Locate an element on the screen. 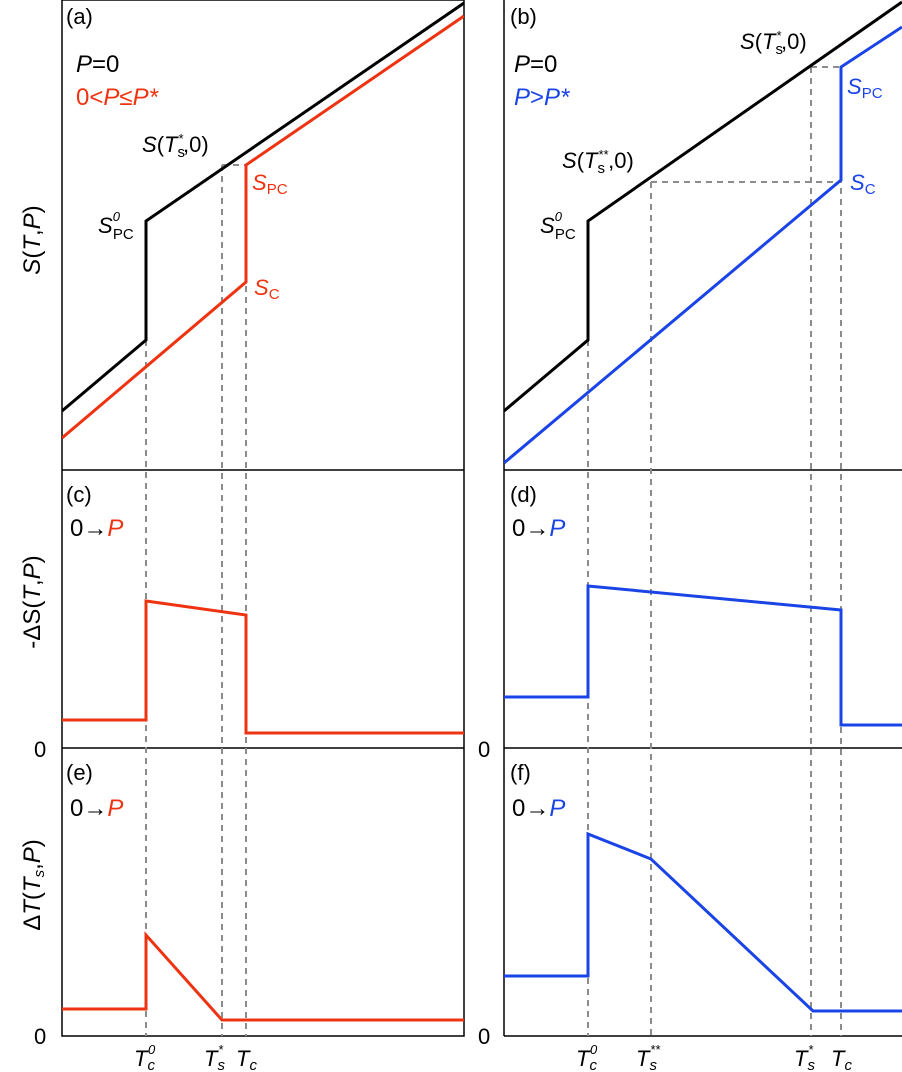 The width and height of the screenshot is (902, 1072). xtick-ts-star-left: Ts* is located at coordinates (214, 1057).